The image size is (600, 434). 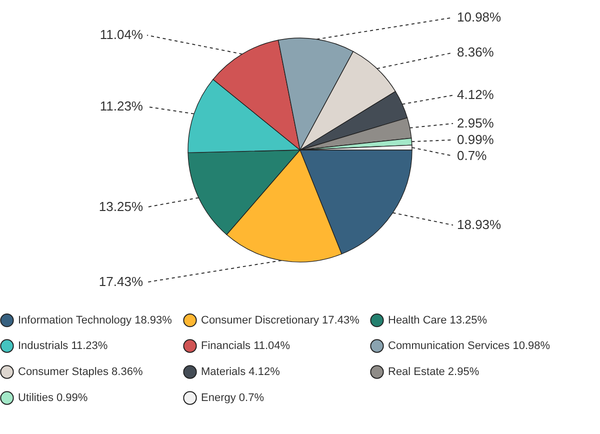 What do you see at coordinates (232, 398) in the screenshot?
I see `legend-label: Energy 0.7%` at bounding box center [232, 398].